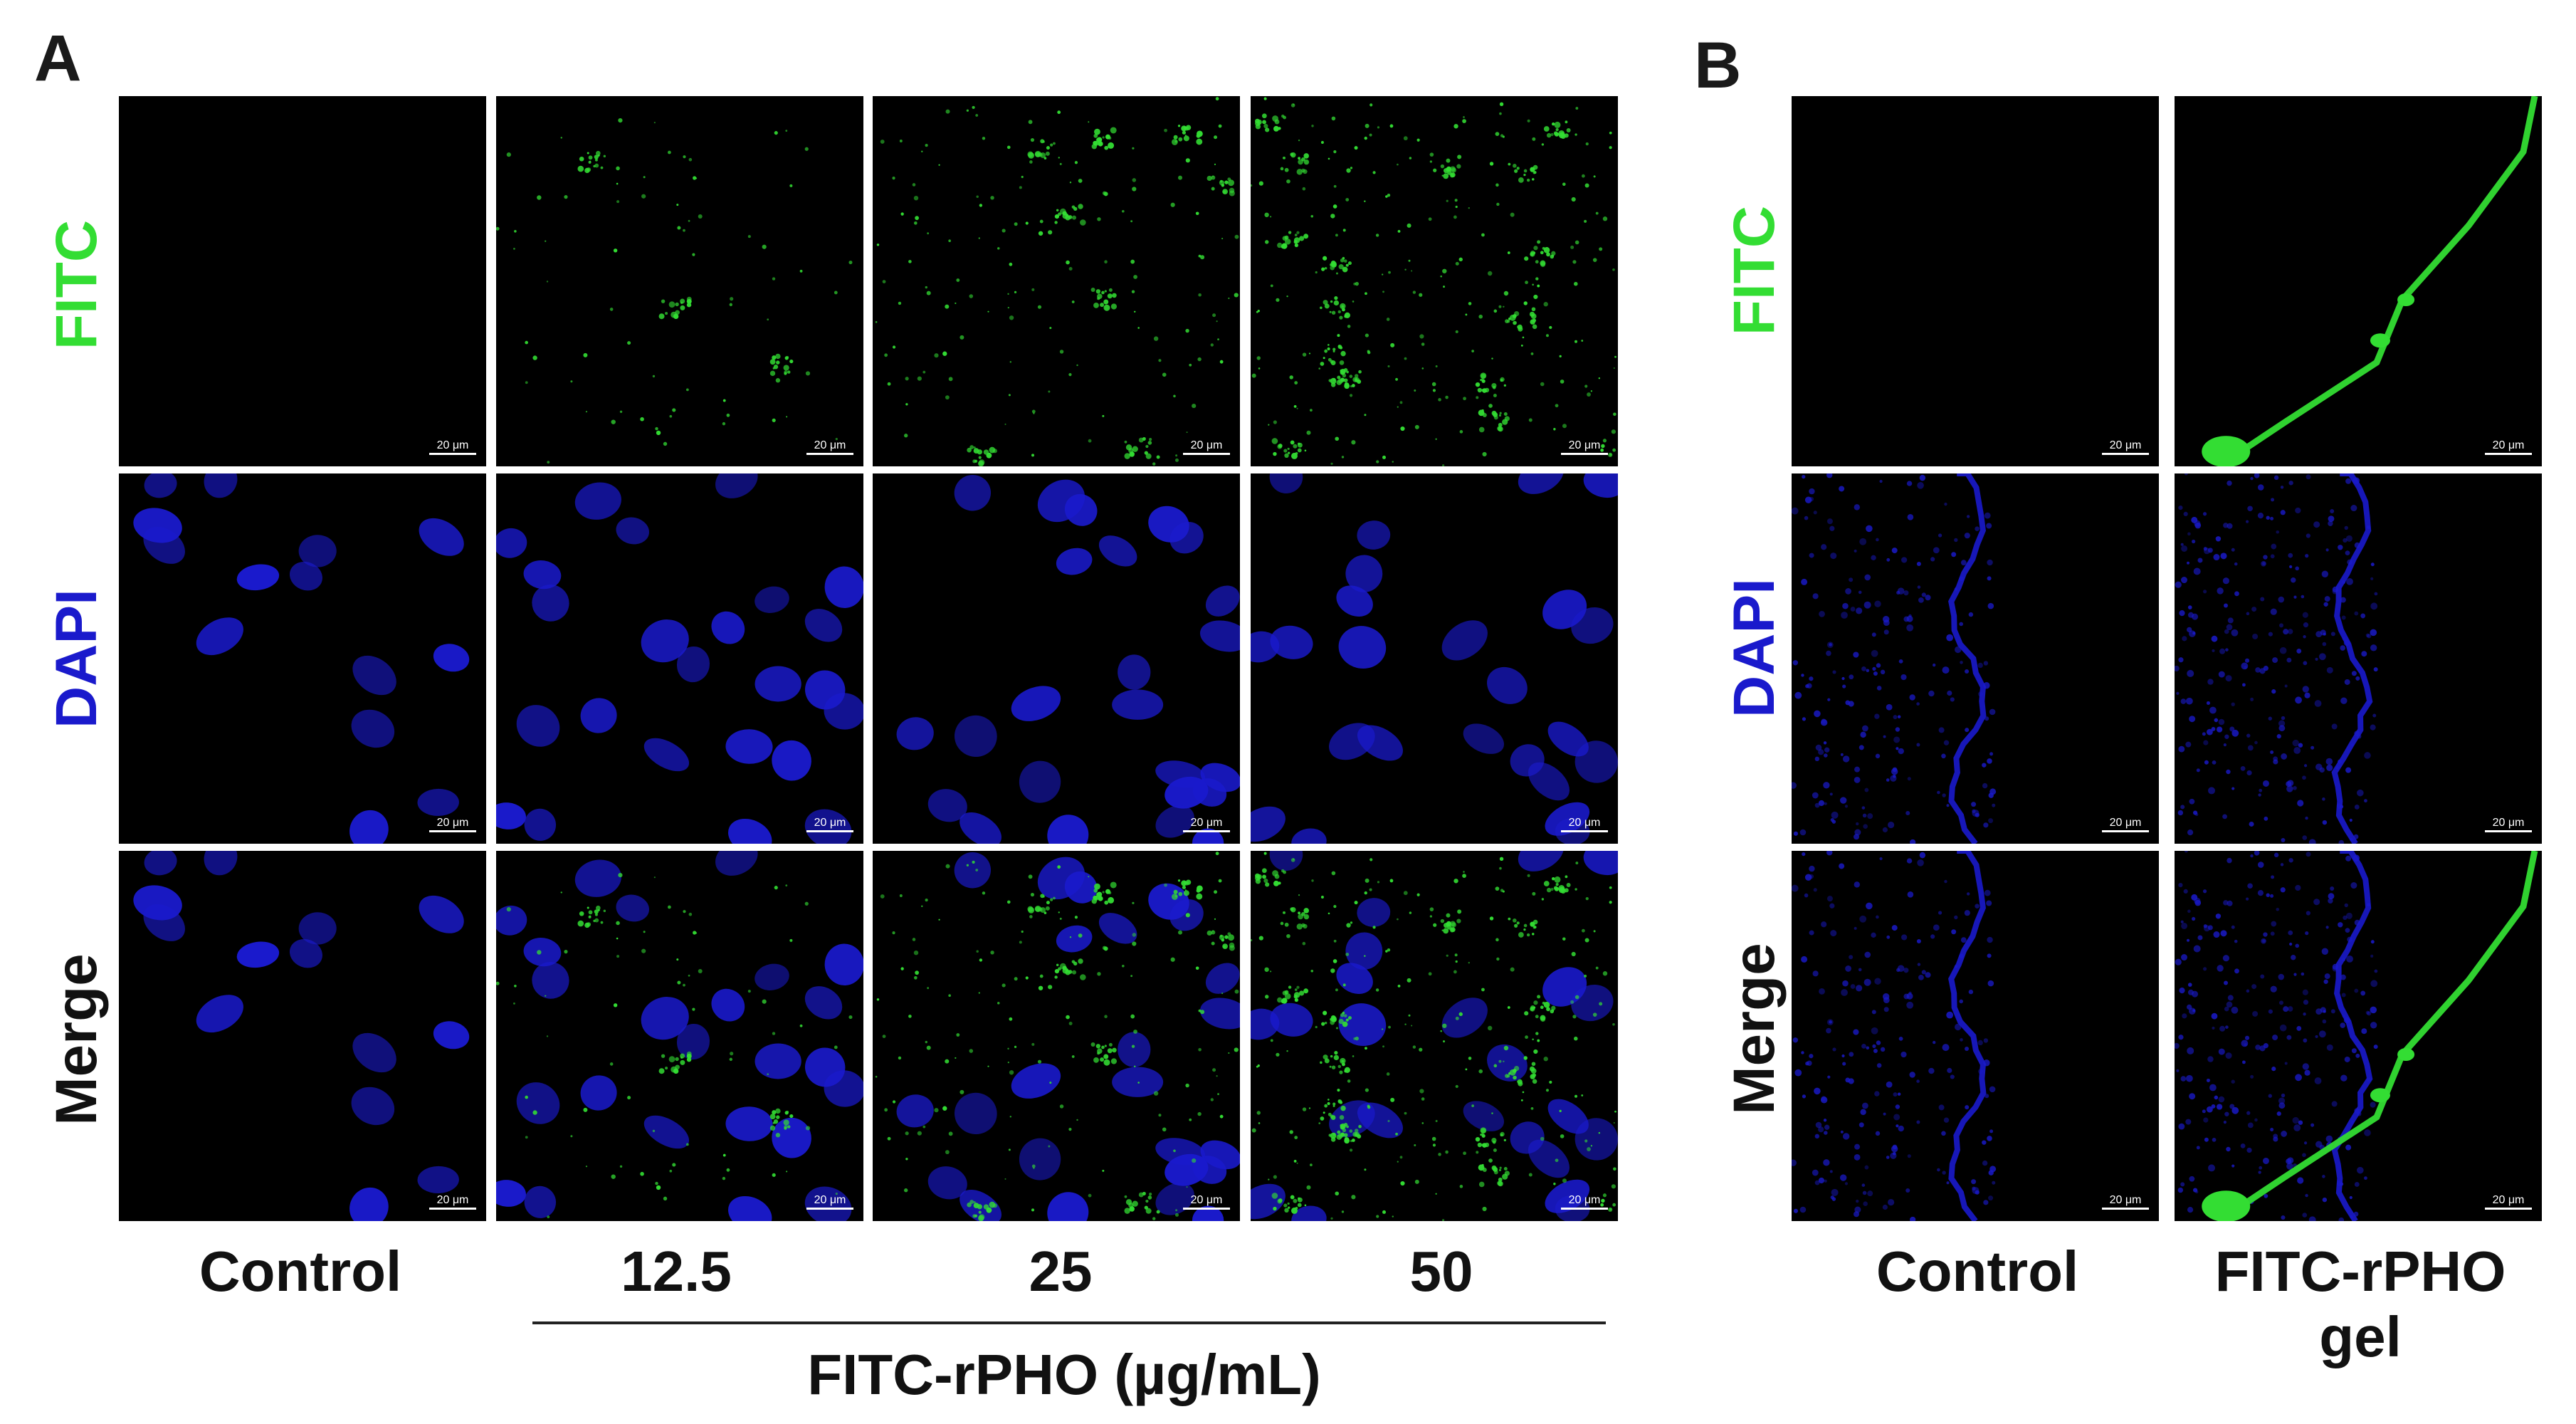 The height and width of the screenshot is (1424, 2576). What do you see at coordinates (1069, 1322) in the screenshot?
I see `group-bracket-line` at bounding box center [1069, 1322].